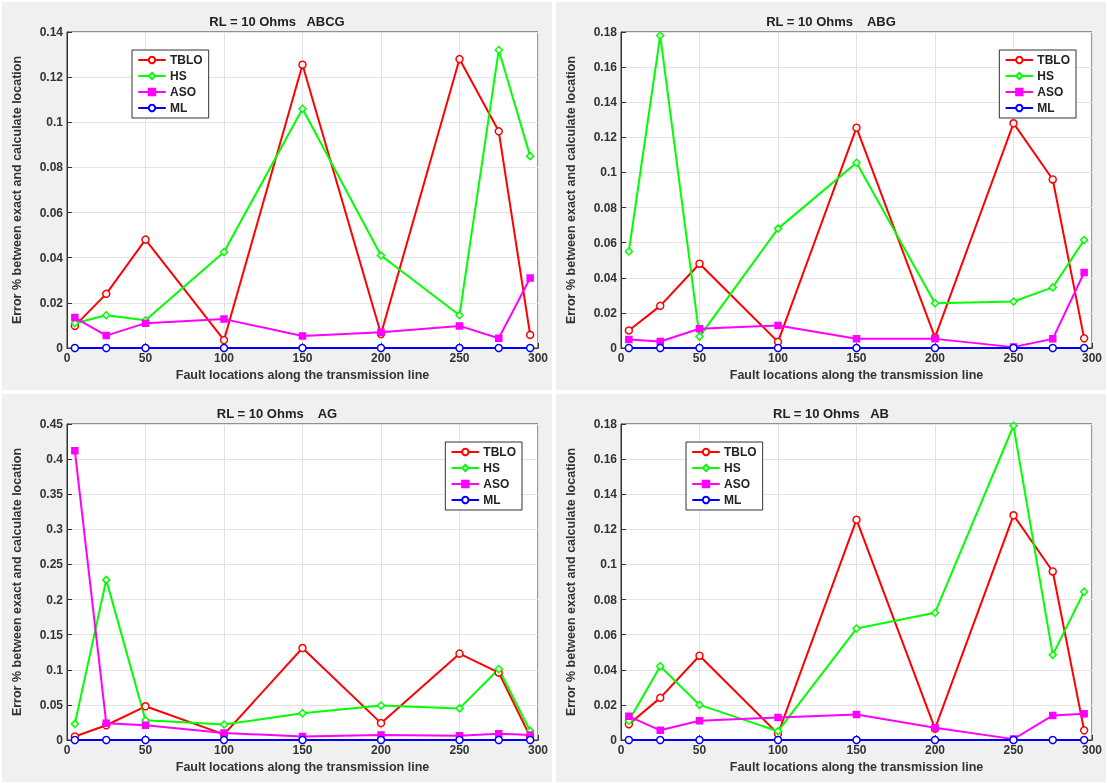 The image size is (1107, 783). Describe the element at coordinates (51, 564) in the screenshot. I see `y-tick-label: 0.25` at that location.